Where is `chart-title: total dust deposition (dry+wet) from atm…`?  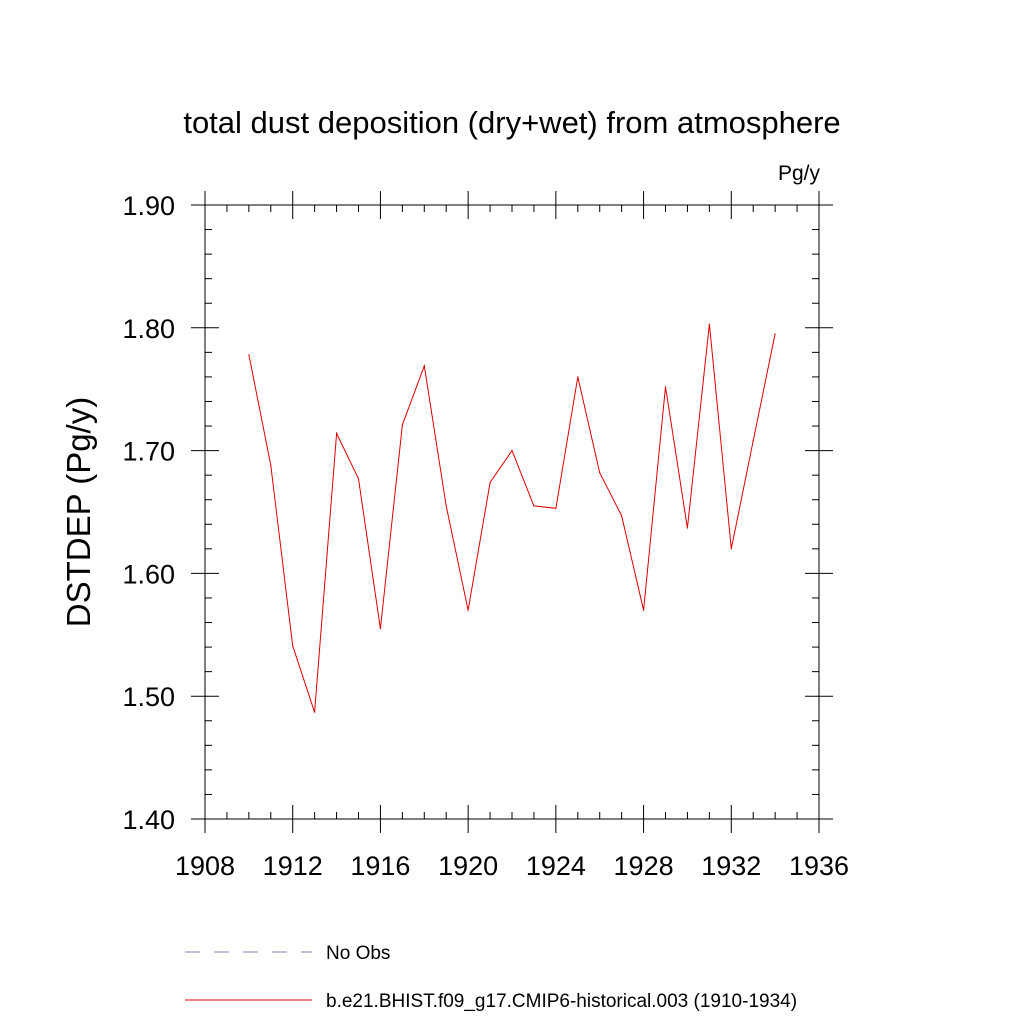
chart-title: total dust deposition (dry+wet) from atm… is located at coordinates (511, 122).